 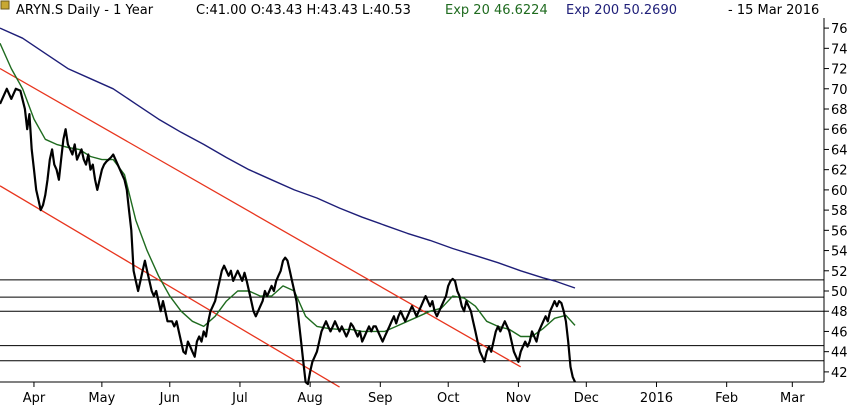 I want to click on ema200-readout: Exp 200 50.2690, so click(x=621, y=10).